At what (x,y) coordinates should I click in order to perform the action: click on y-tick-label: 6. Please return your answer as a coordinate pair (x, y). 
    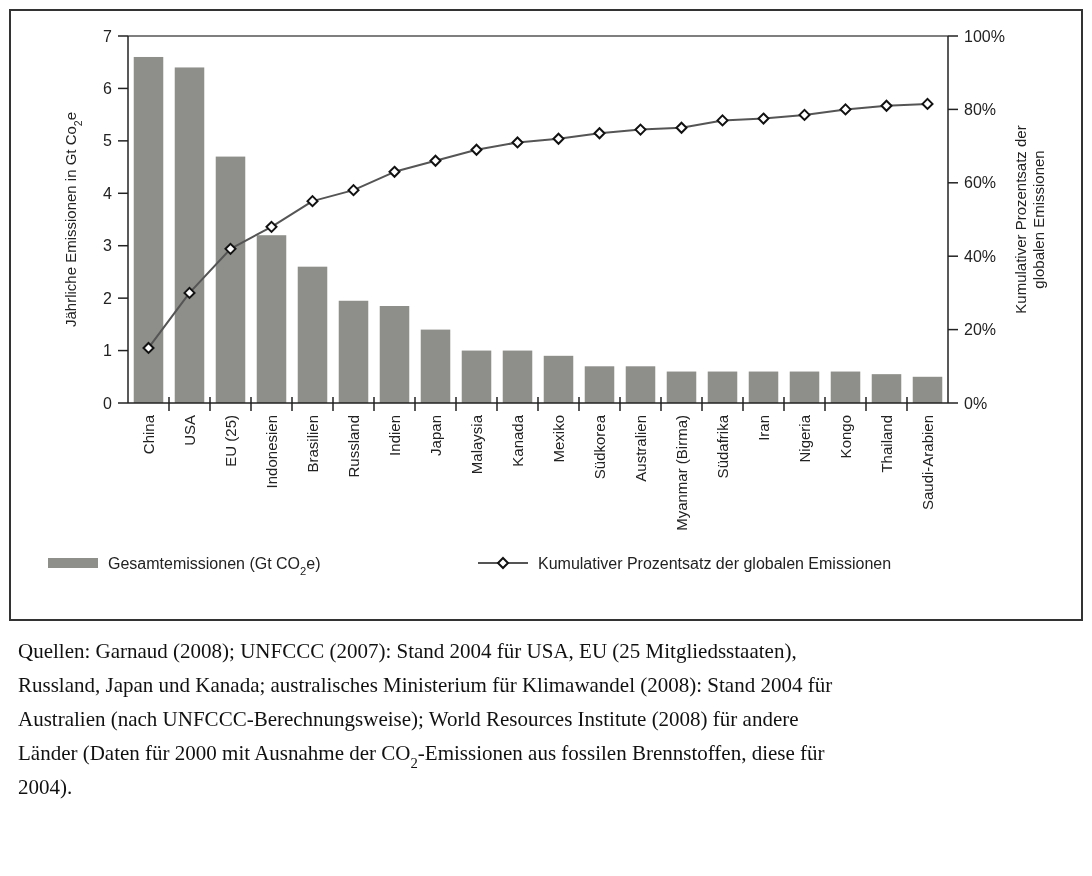
    Looking at the image, I should click on (108, 89).